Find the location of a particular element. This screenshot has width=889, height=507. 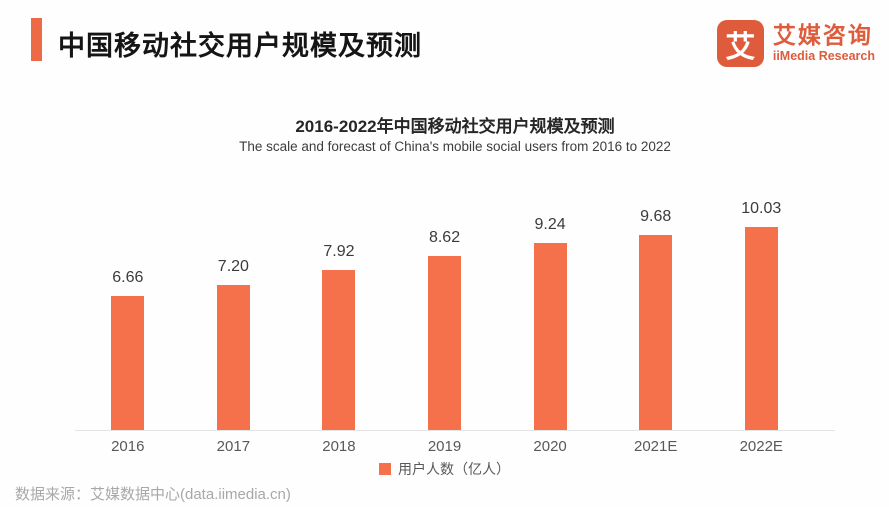

bar-group-2018: 7.92 is located at coordinates (339, 315).